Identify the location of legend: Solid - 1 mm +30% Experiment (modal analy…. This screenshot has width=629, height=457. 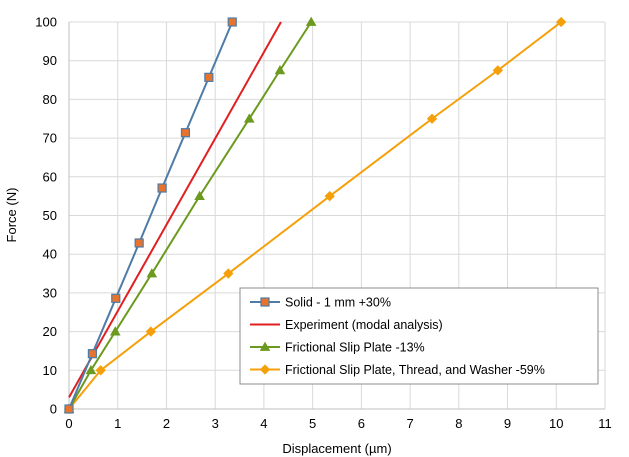
(419, 336).